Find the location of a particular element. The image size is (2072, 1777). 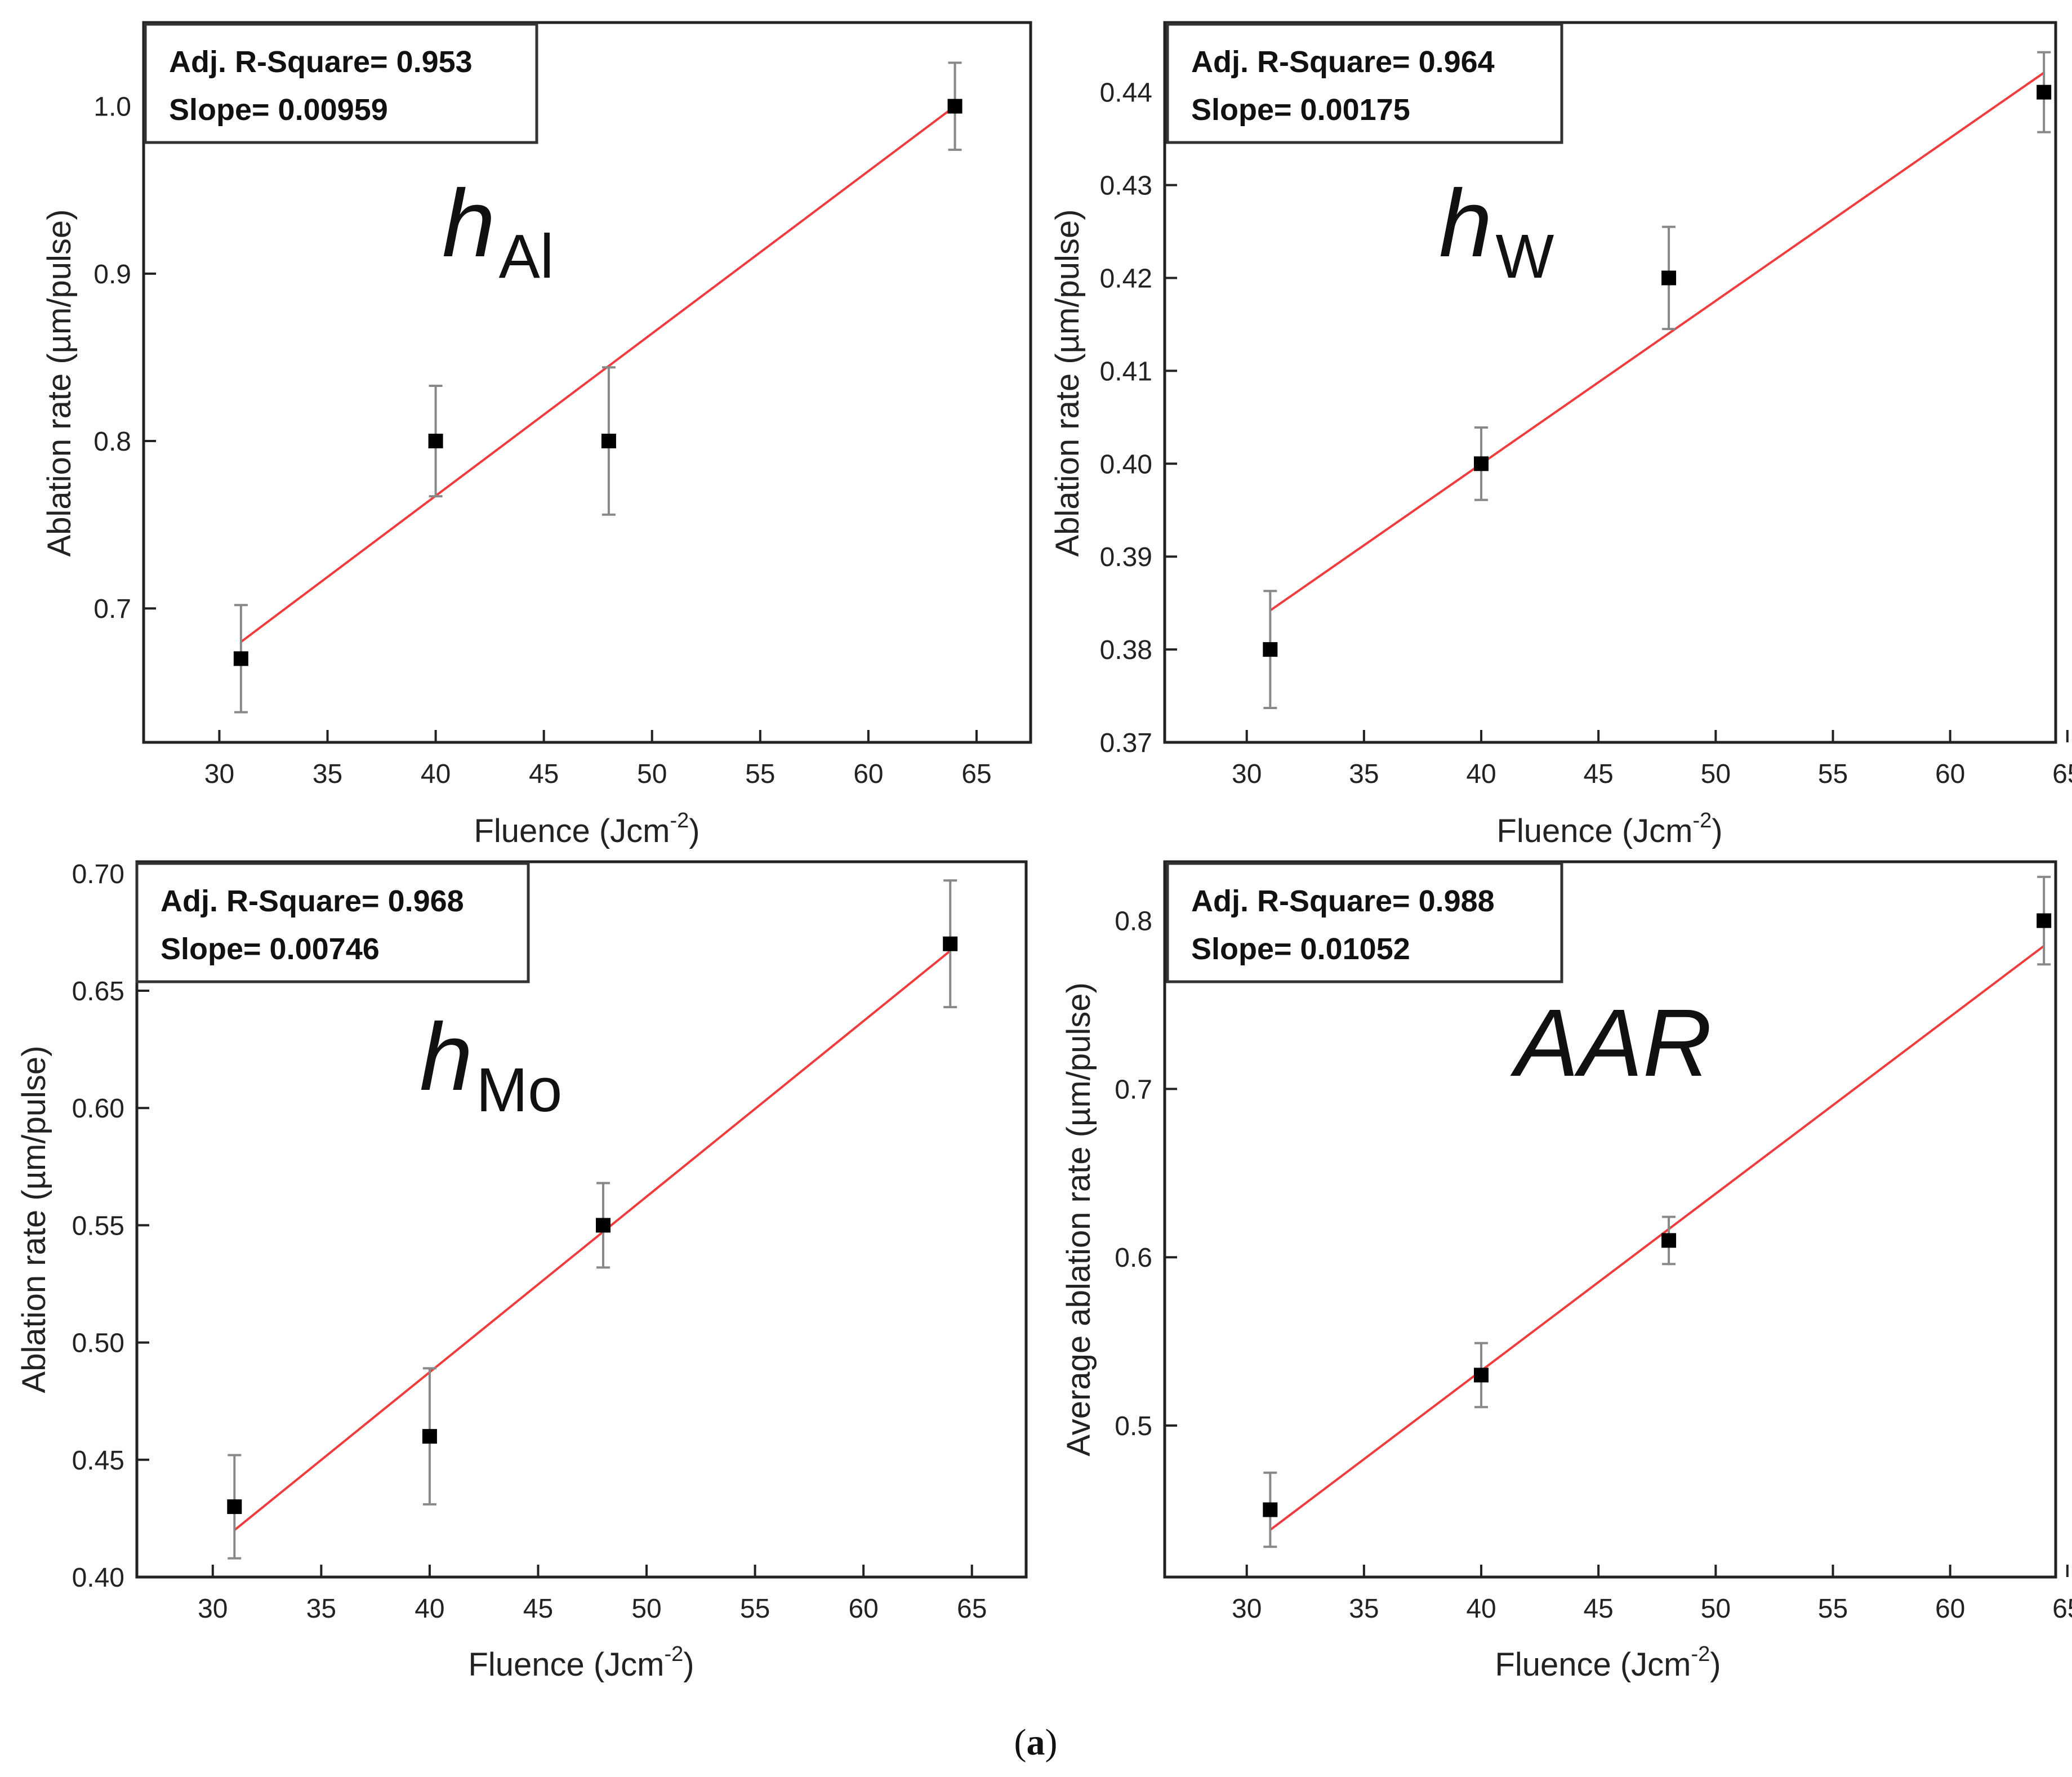

stats-r-square: Adj. R-Square= 0.988 is located at coordinates (1343, 901).